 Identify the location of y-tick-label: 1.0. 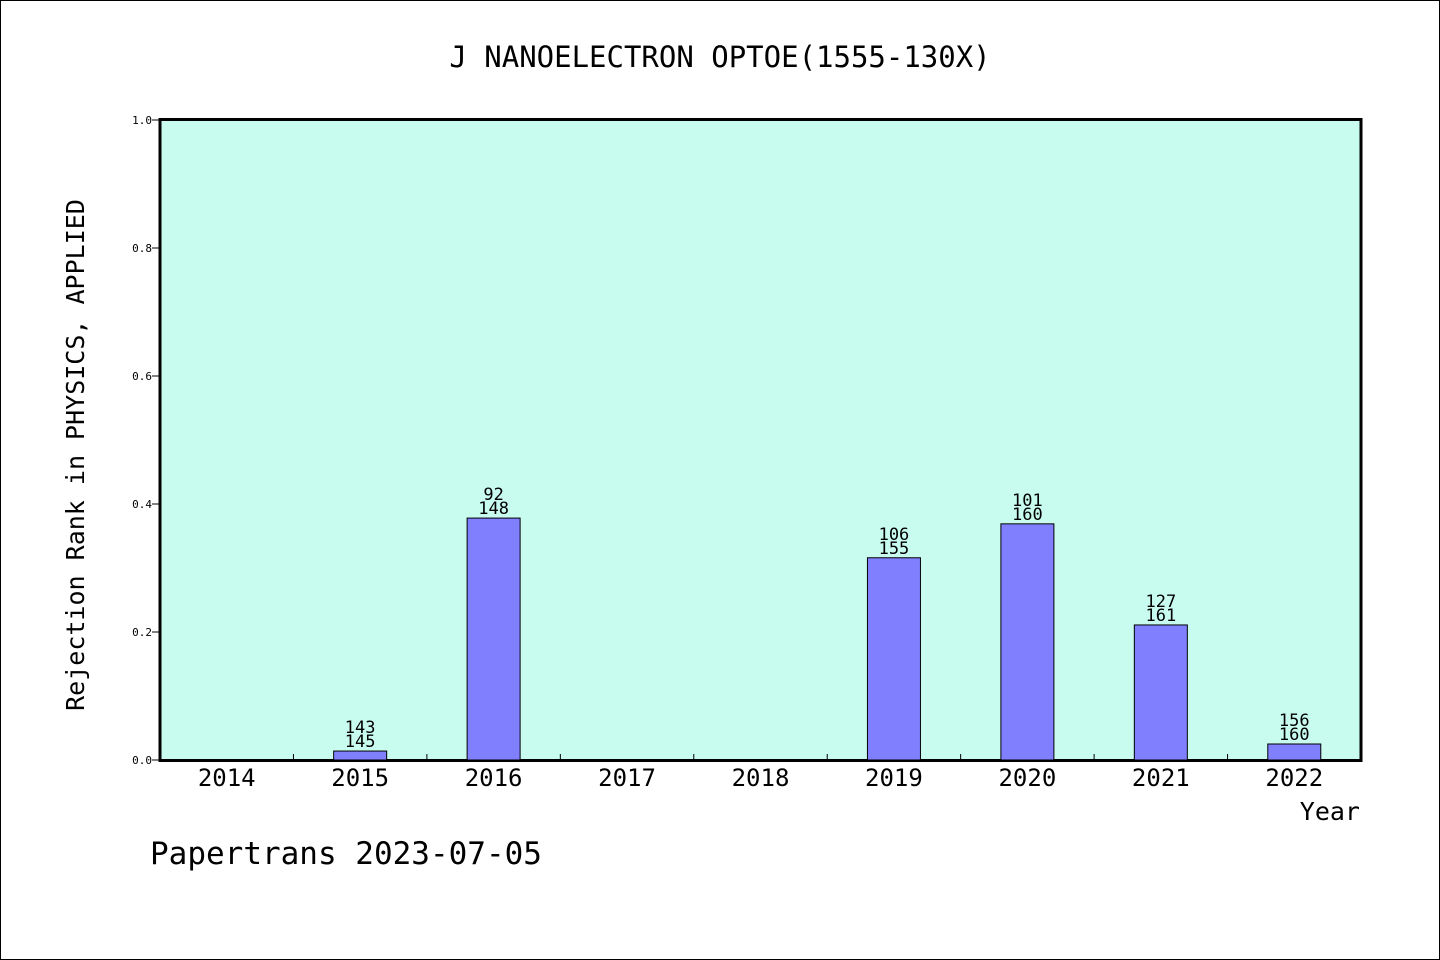
(142, 120).